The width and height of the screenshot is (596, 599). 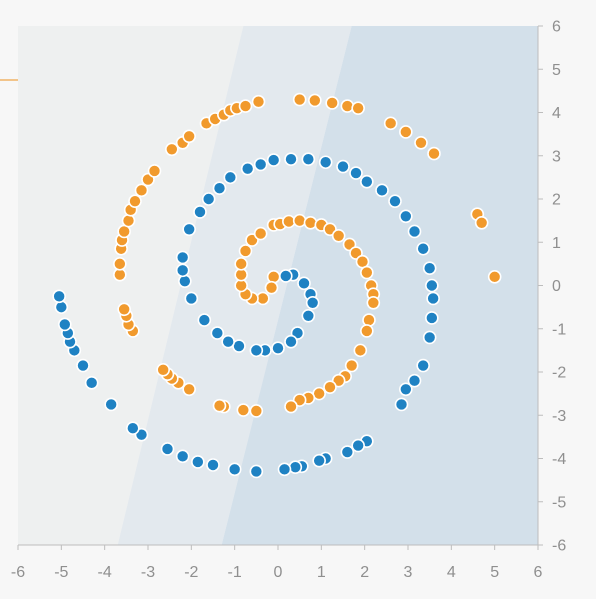 I want to click on y-tick-label: -3, so click(x=559, y=416).